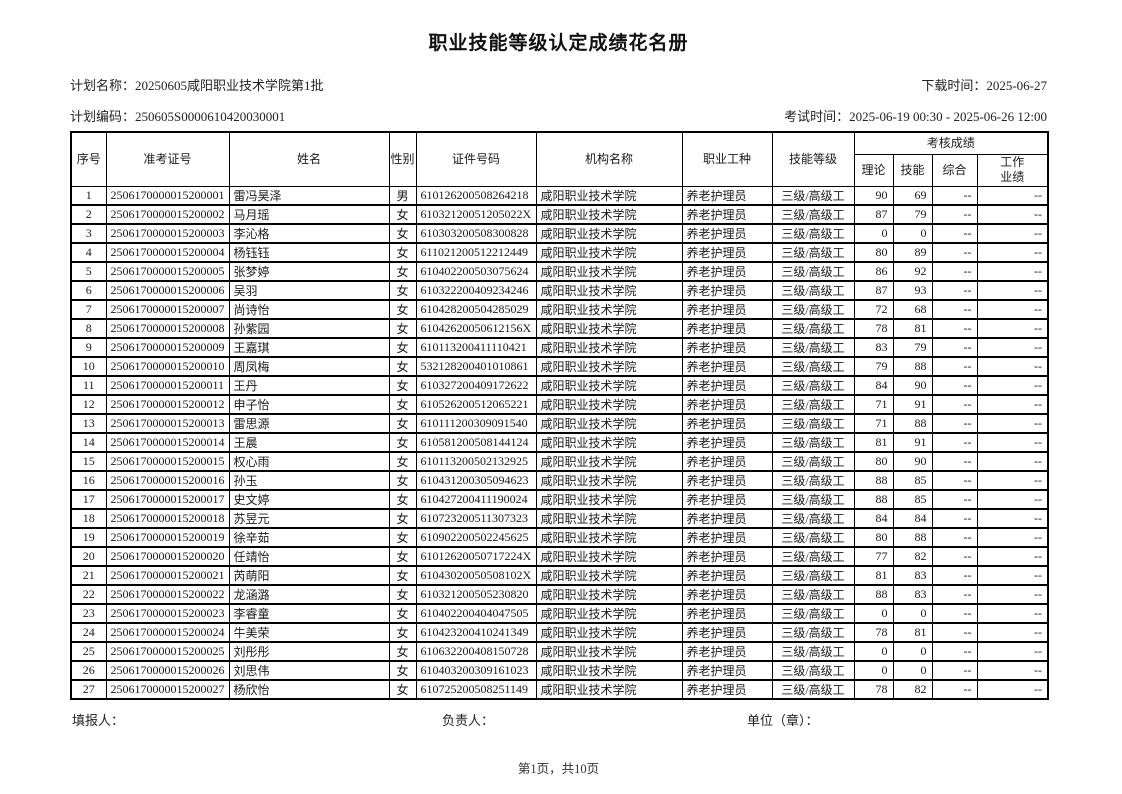  Describe the element at coordinates (912, 271) in the screenshot. I see `cell-skill-score: 92` at that location.